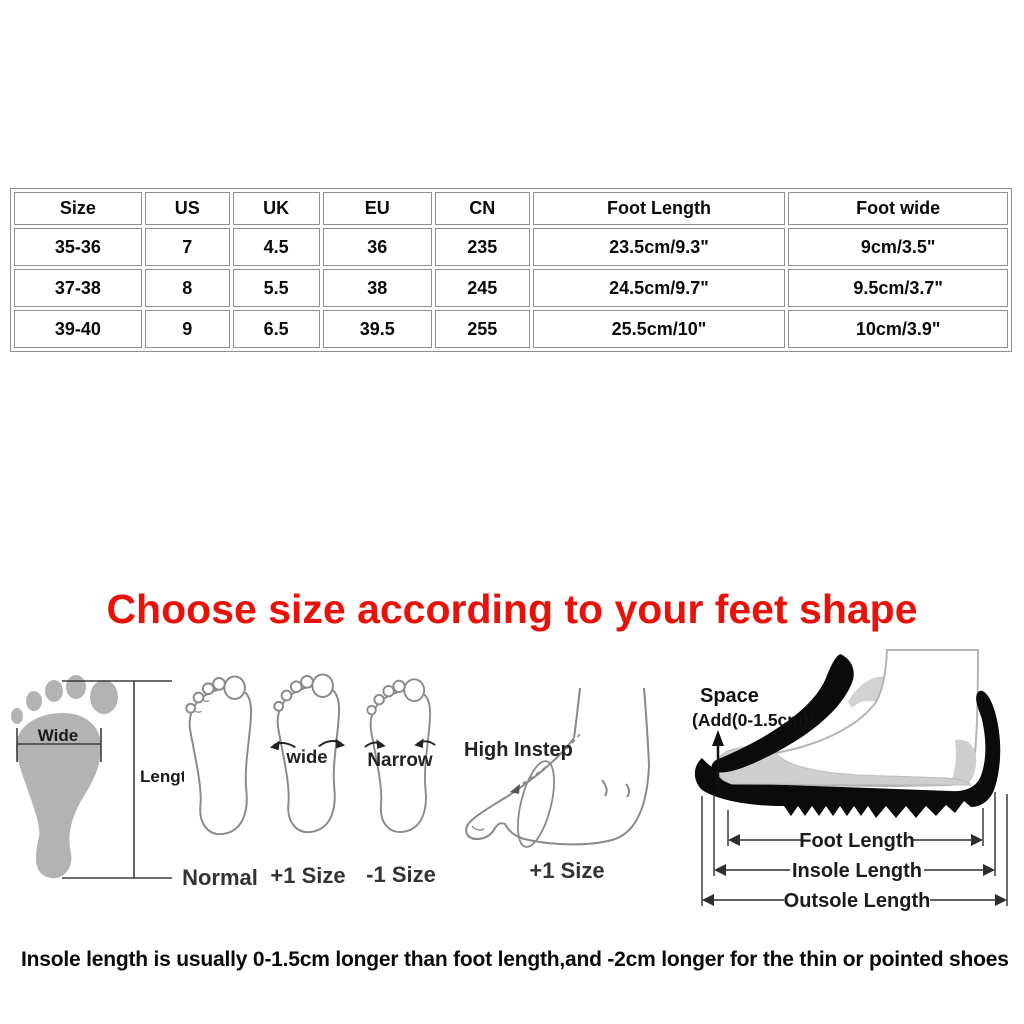 The height and width of the screenshot is (1024, 1024). Describe the element at coordinates (400, 760) in the screenshot. I see `narrow-annotation: Narrow` at that location.